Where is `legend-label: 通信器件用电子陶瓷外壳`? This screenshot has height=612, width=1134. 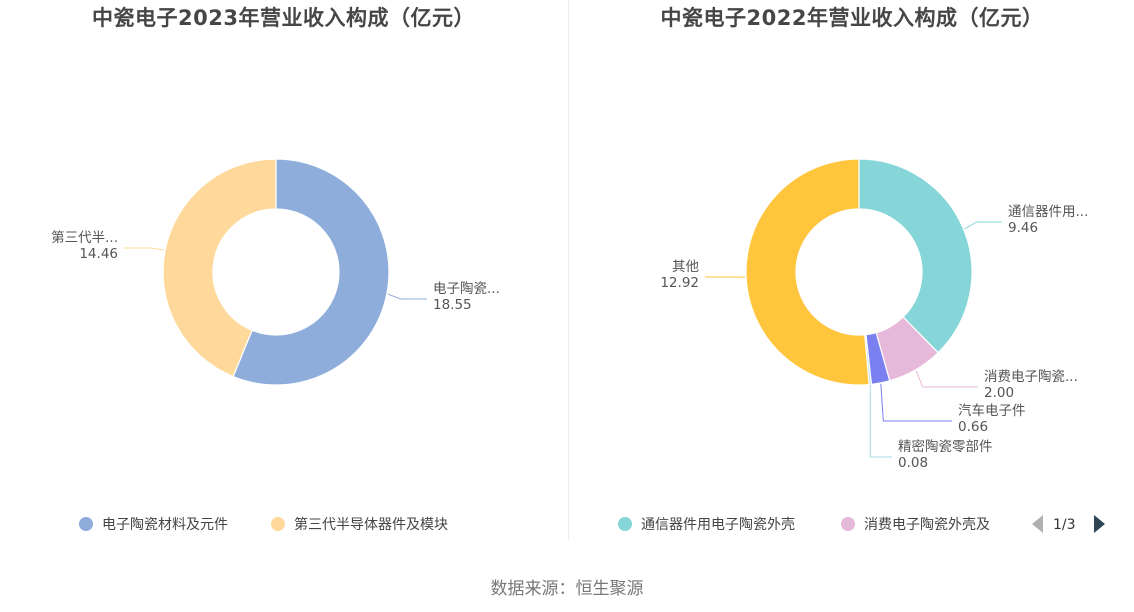 legend-label: 通信器件用电子陶瓷外壳 is located at coordinates (718, 524).